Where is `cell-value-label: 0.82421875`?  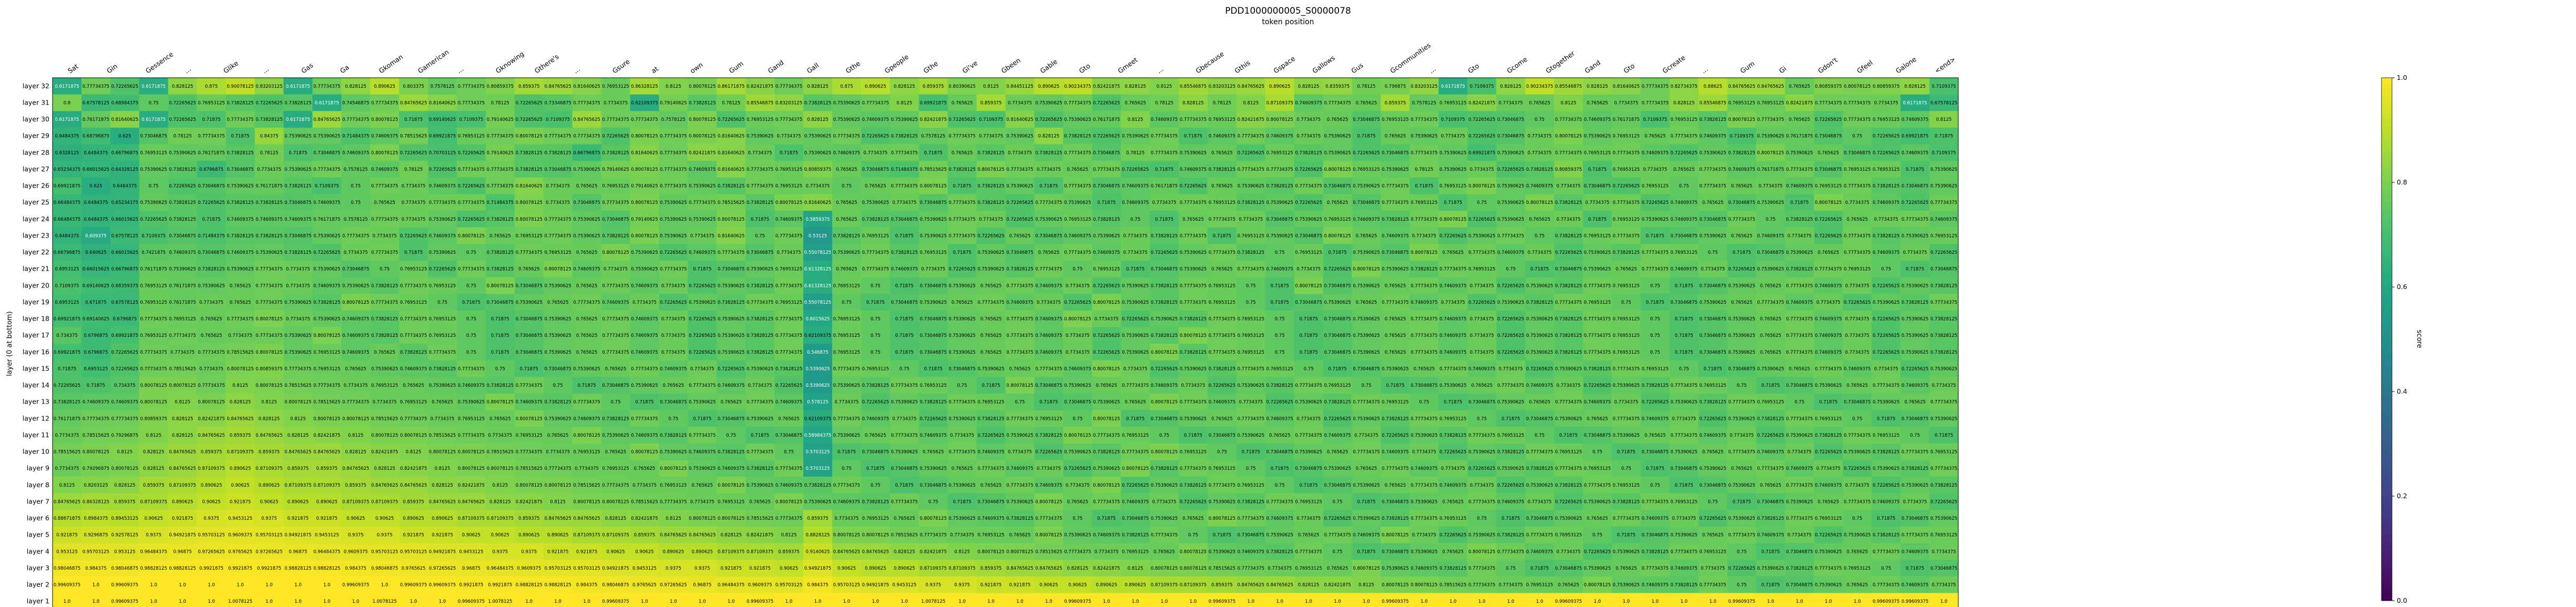
cell-value-label: 0.82421875 is located at coordinates (211, 418).